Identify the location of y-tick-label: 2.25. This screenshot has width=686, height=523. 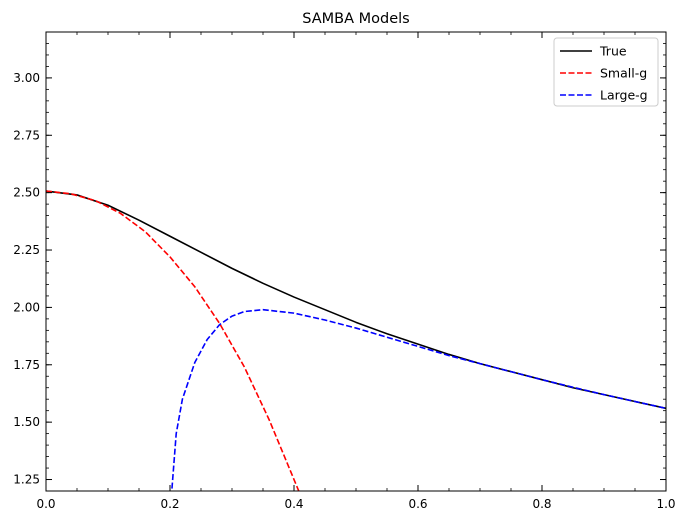
(26, 250).